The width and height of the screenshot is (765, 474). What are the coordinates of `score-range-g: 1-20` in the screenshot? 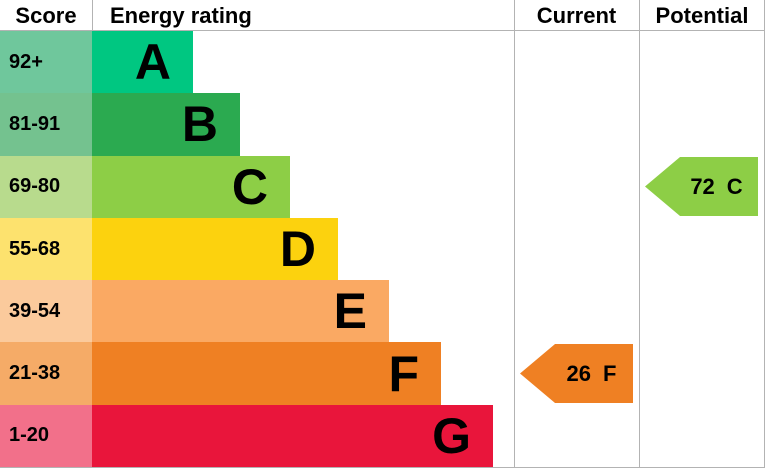 It's located at (46, 436).